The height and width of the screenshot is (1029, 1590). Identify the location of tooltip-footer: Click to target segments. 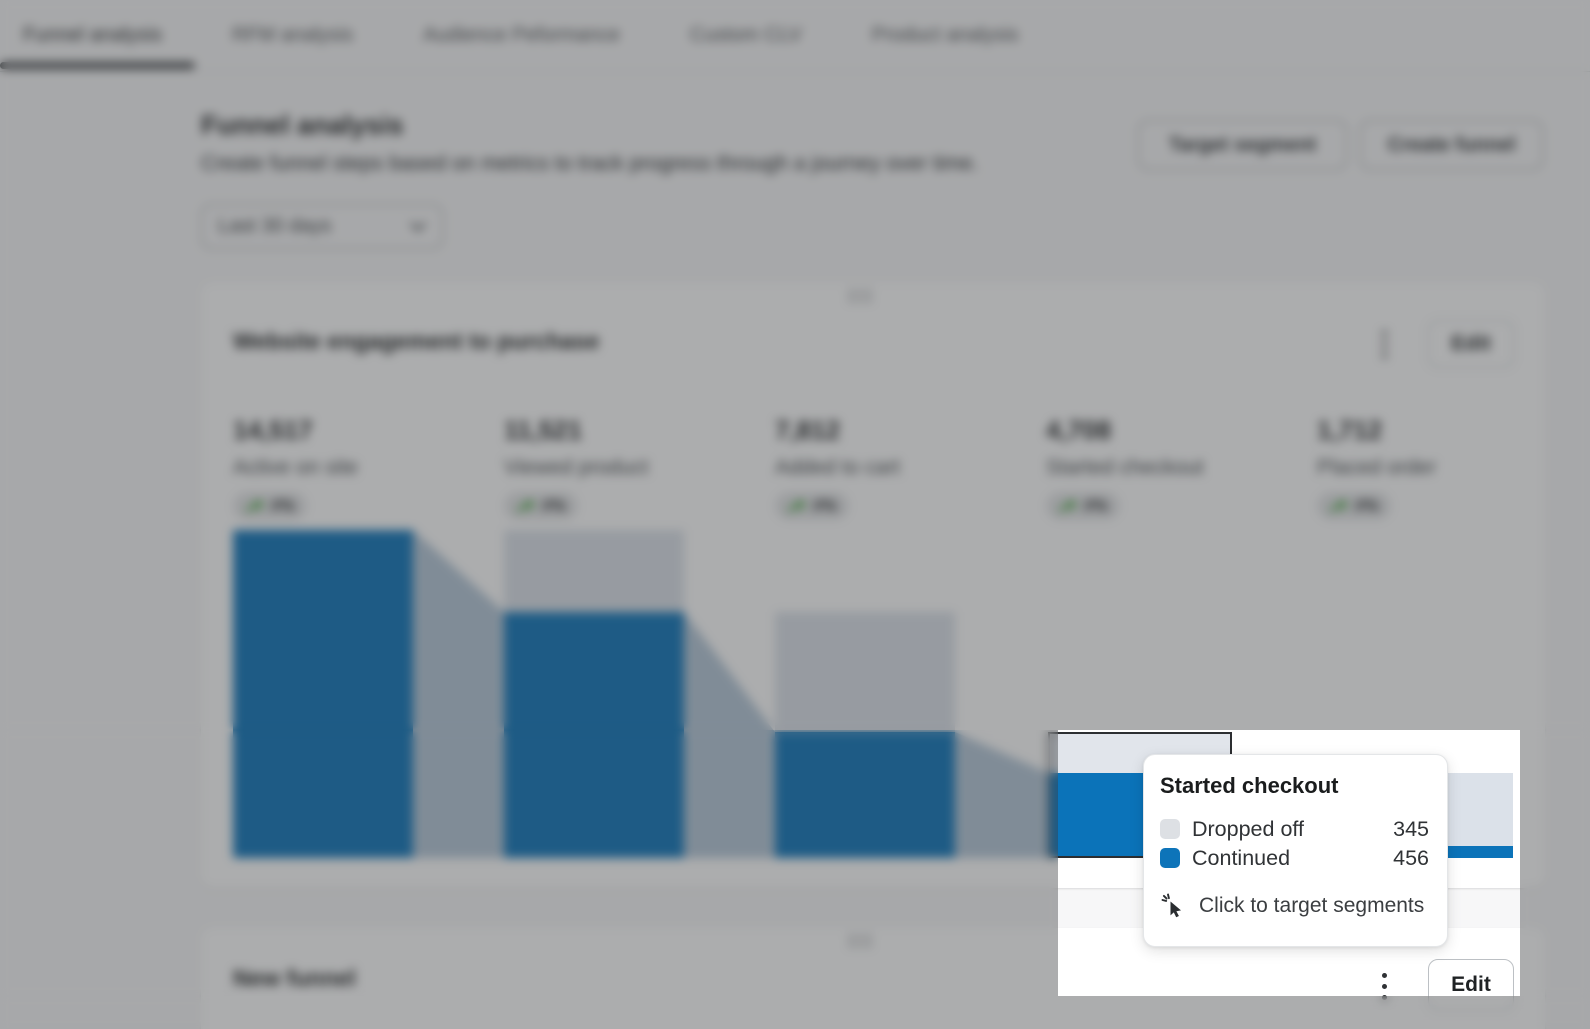
(1294, 905).